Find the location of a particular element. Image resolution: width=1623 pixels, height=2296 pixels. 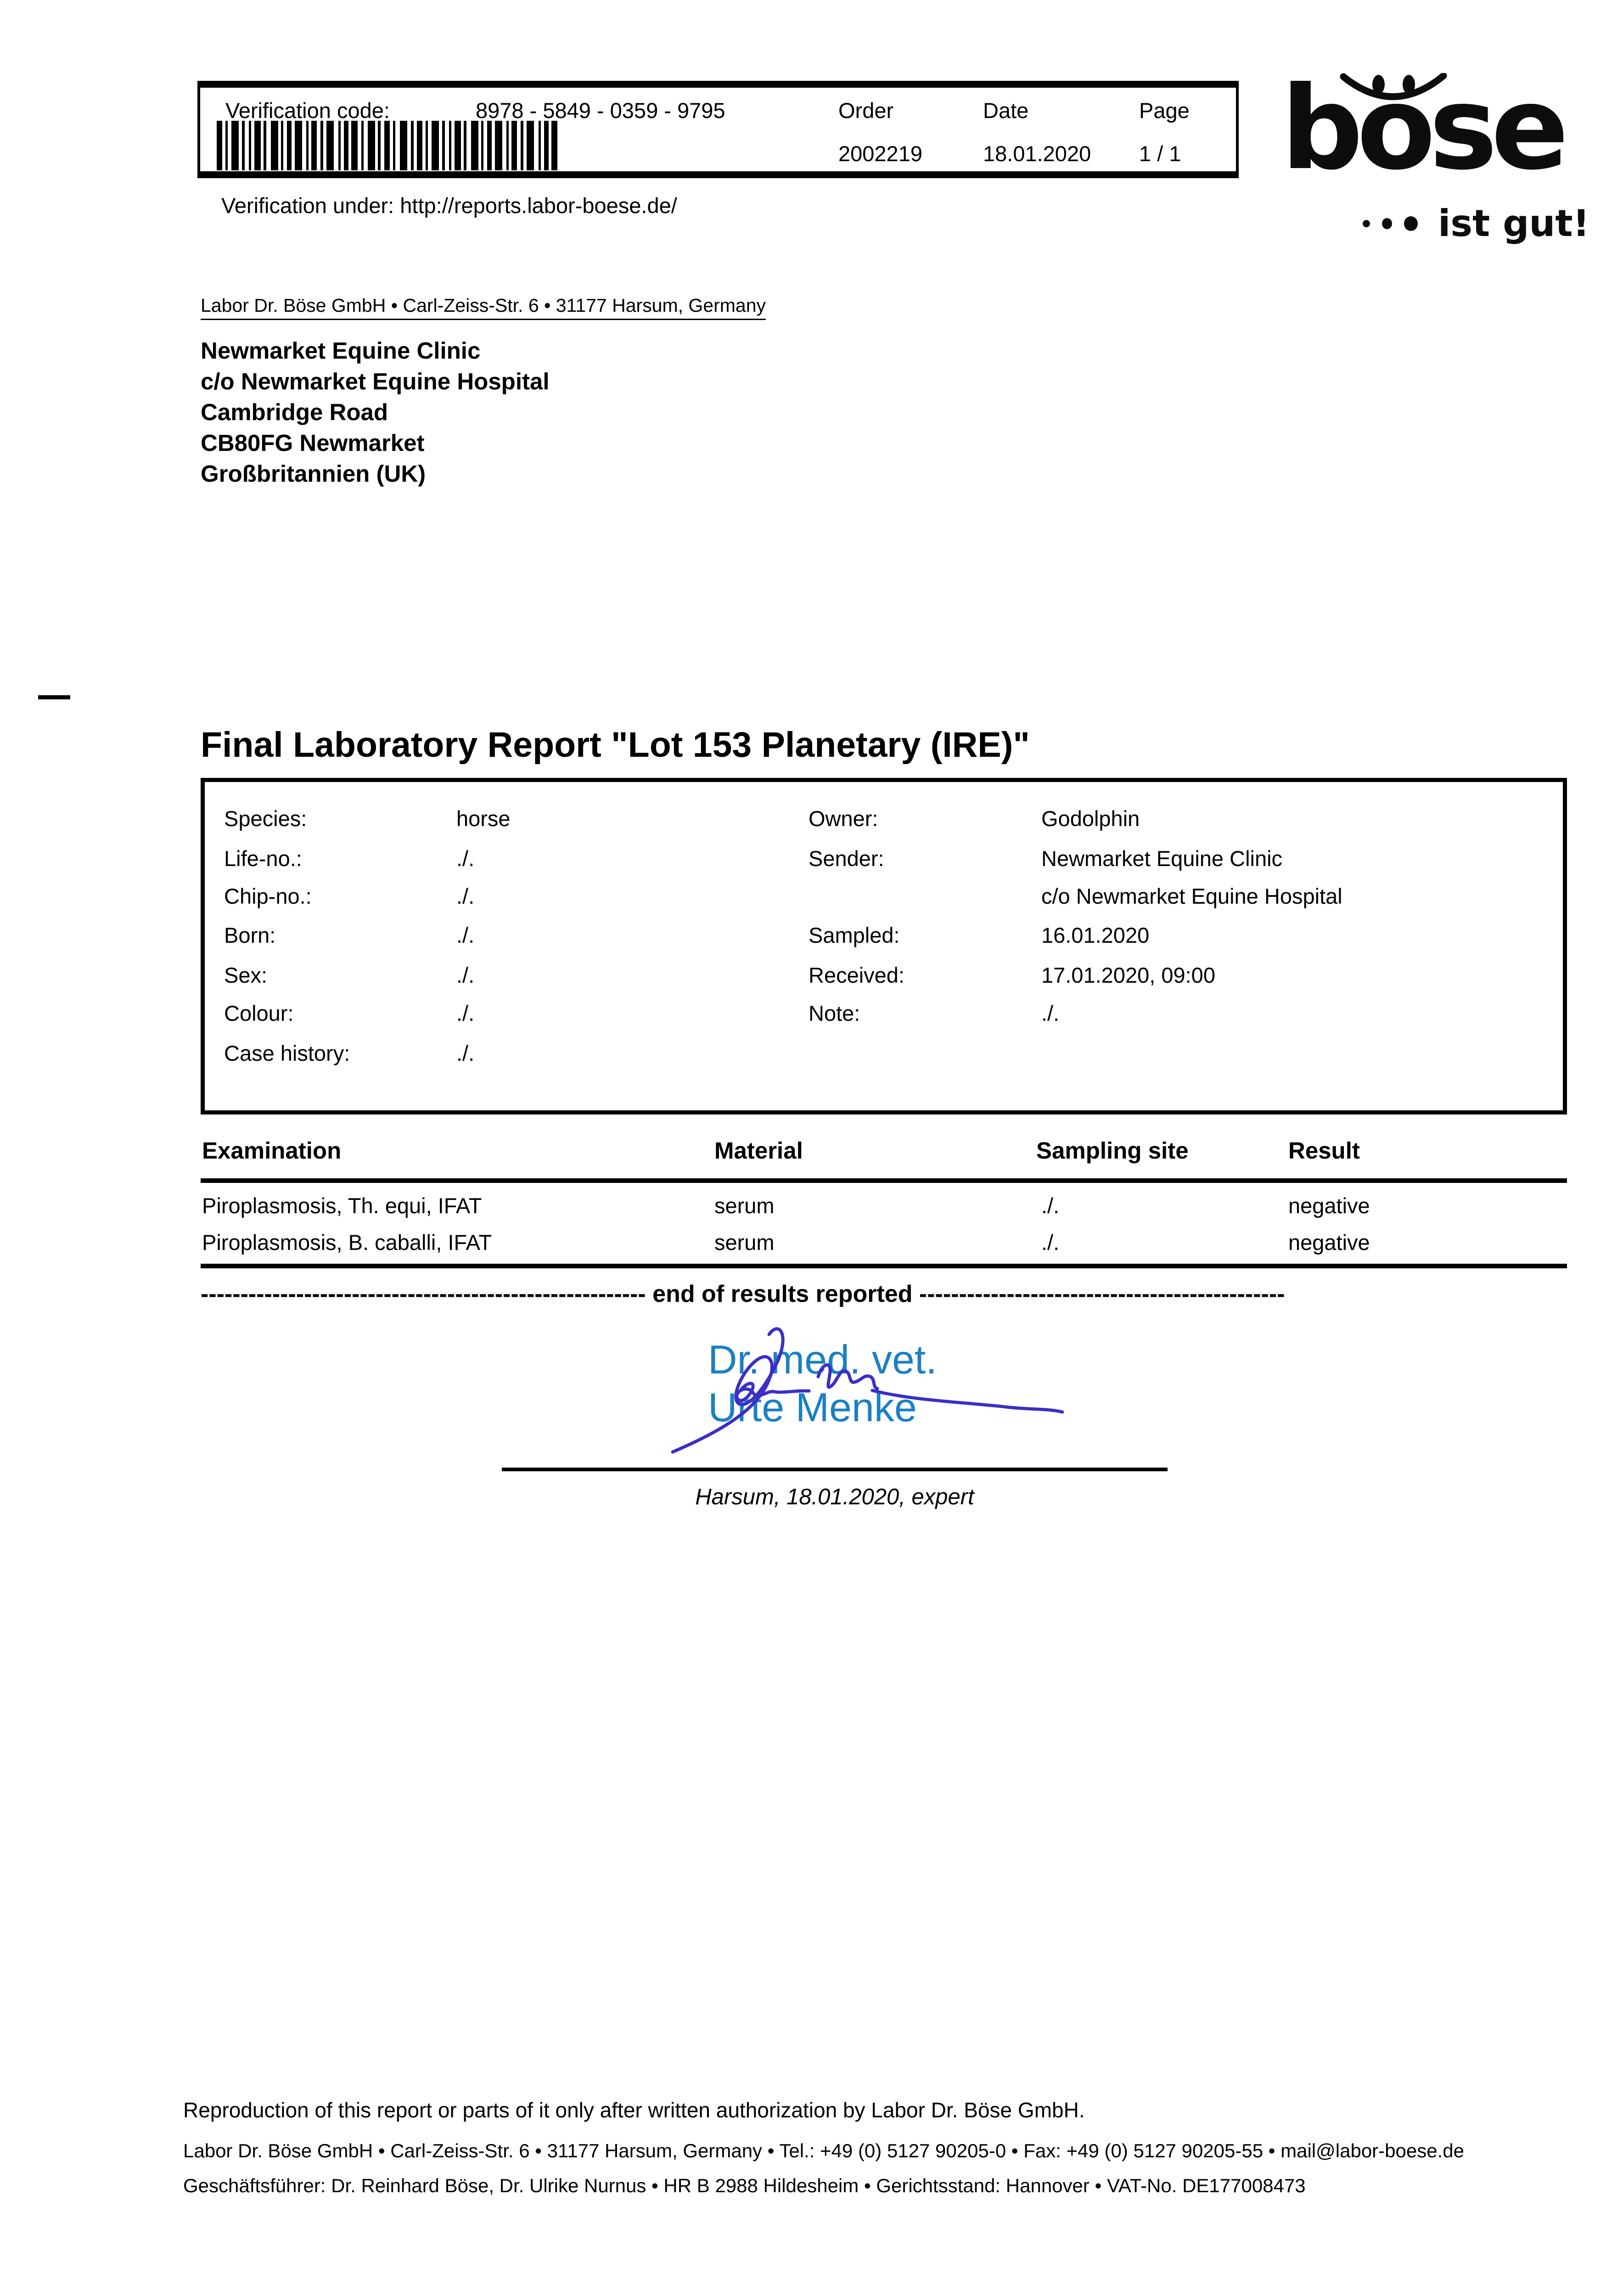

logo-smile-icon is located at coordinates (1393, 86).